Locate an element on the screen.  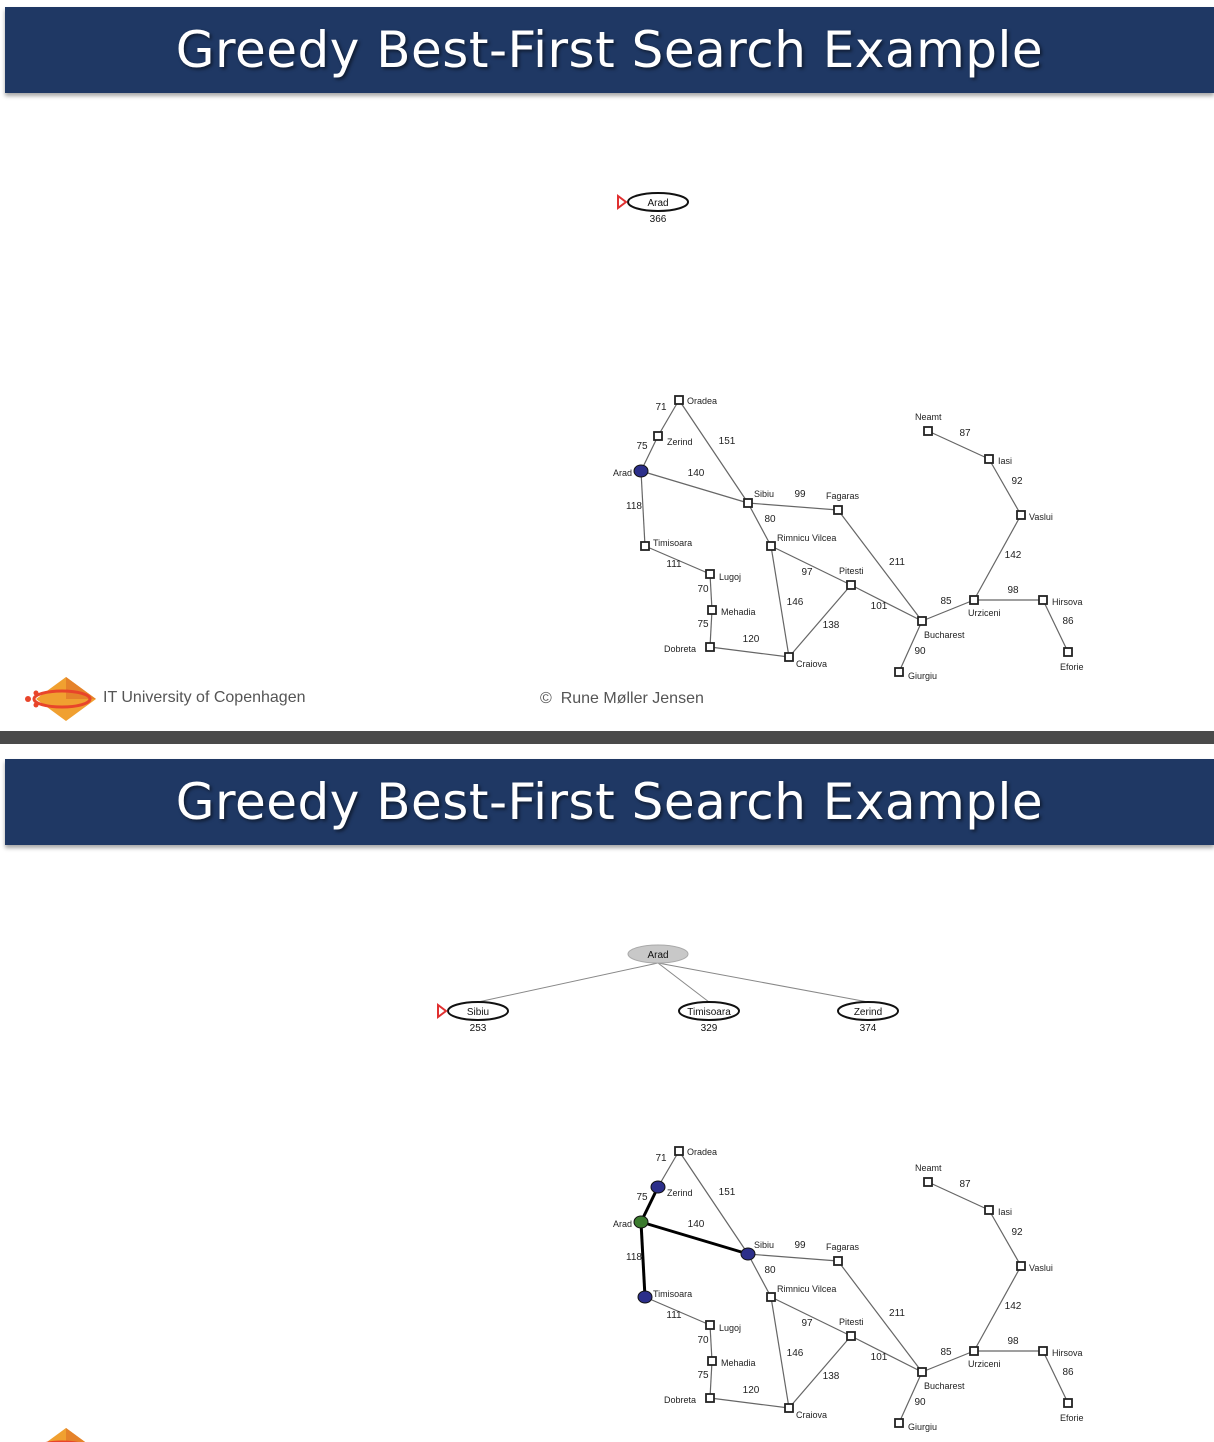
slide-title-bar: Greedy Best-First Search Example is located at coordinates (609, 50).